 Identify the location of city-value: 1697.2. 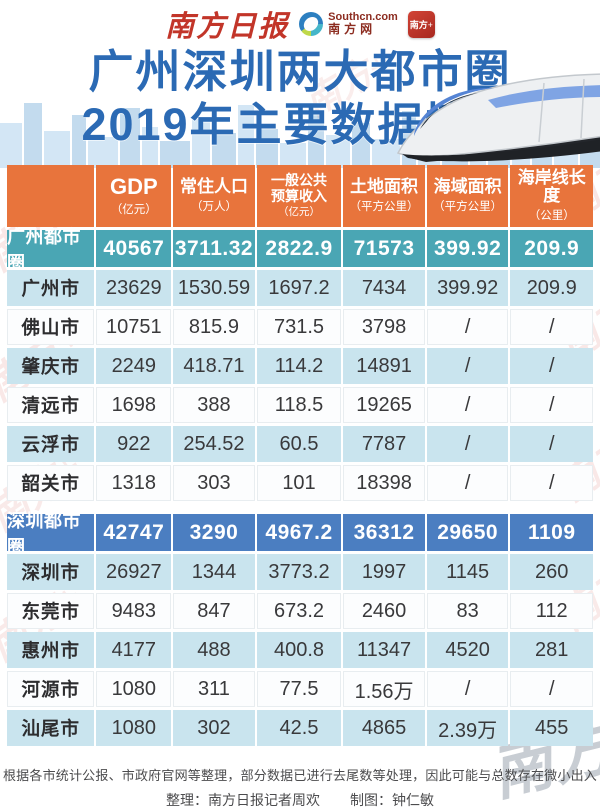
(299, 288).